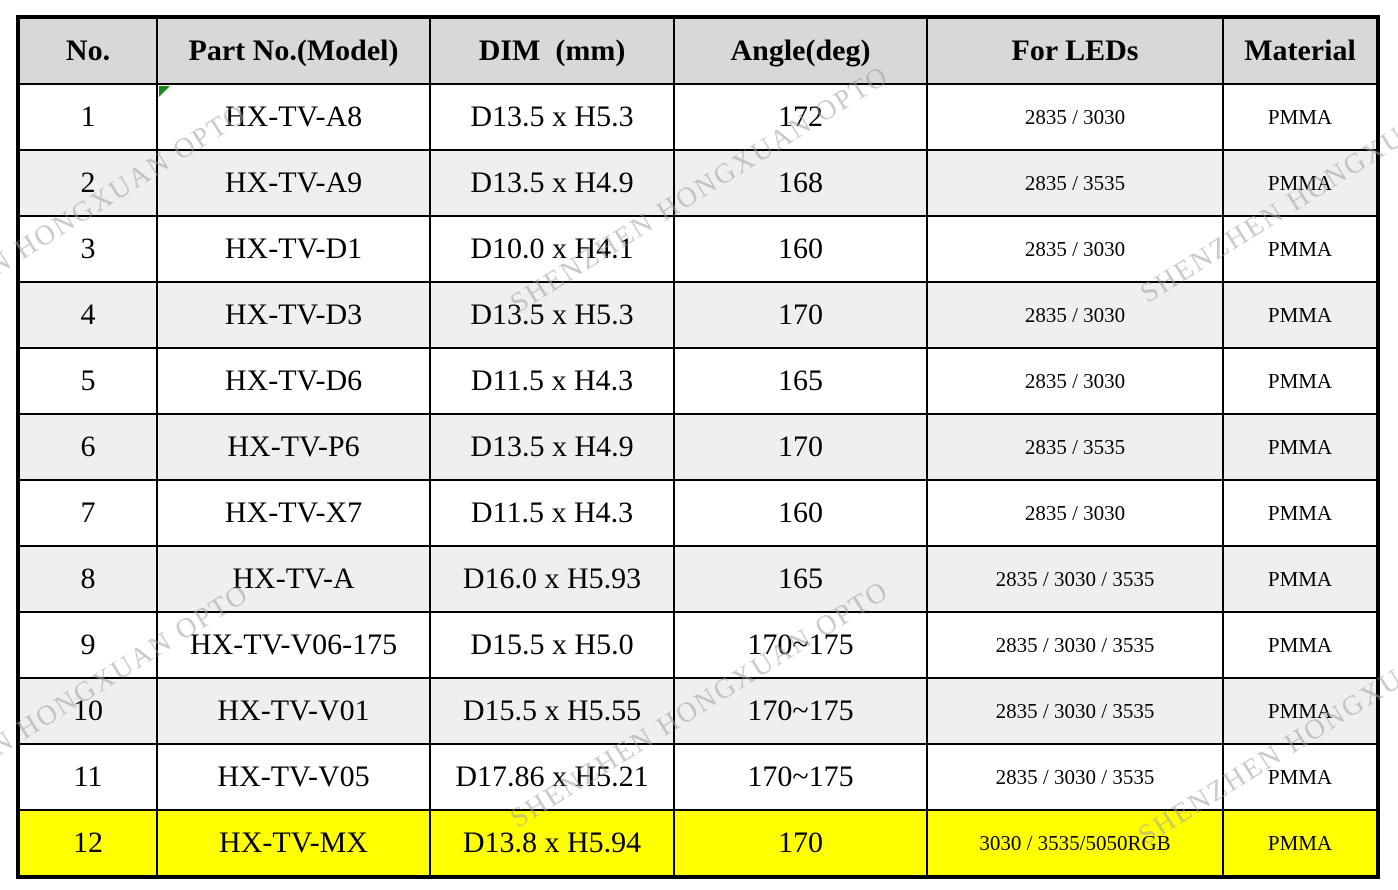  Describe the element at coordinates (293, 50) in the screenshot. I see `header-part-no: Part No.(Model)` at that location.